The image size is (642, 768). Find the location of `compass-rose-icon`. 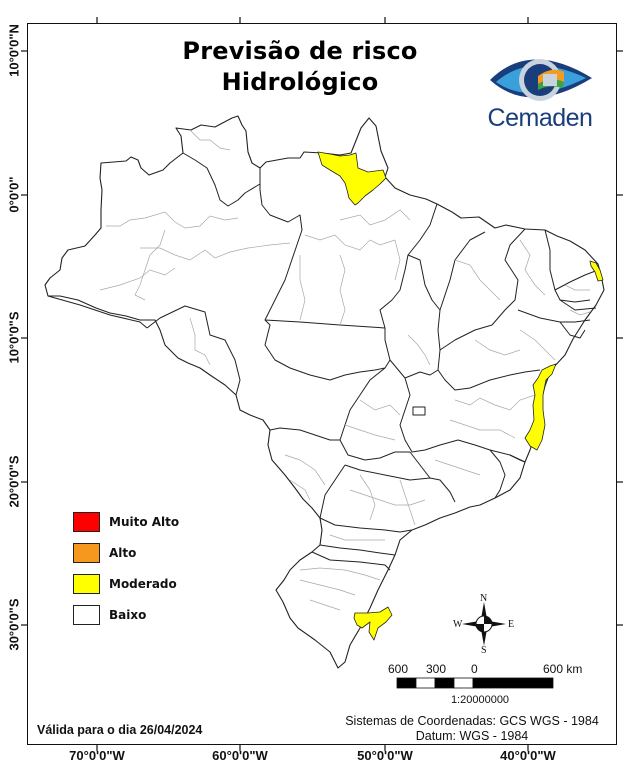

compass-rose-icon is located at coordinates (484, 624).